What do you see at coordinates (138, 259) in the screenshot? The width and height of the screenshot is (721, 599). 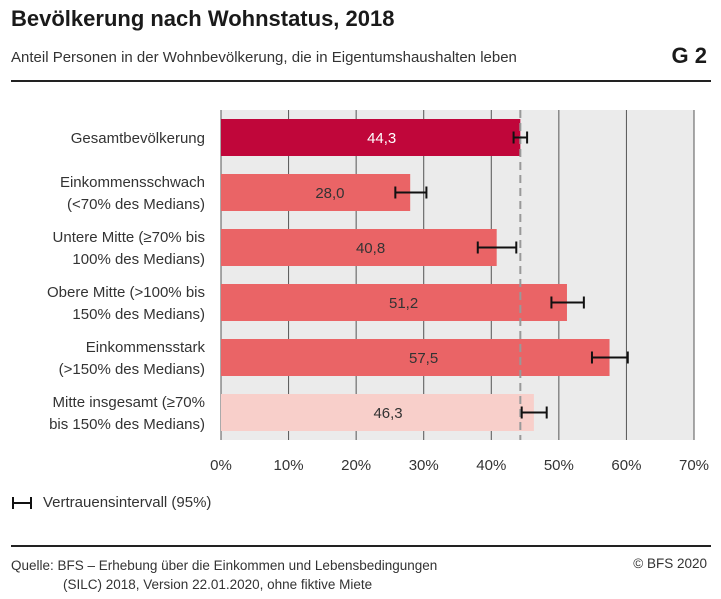 I see `category-label: 100% des Medians)` at bounding box center [138, 259].